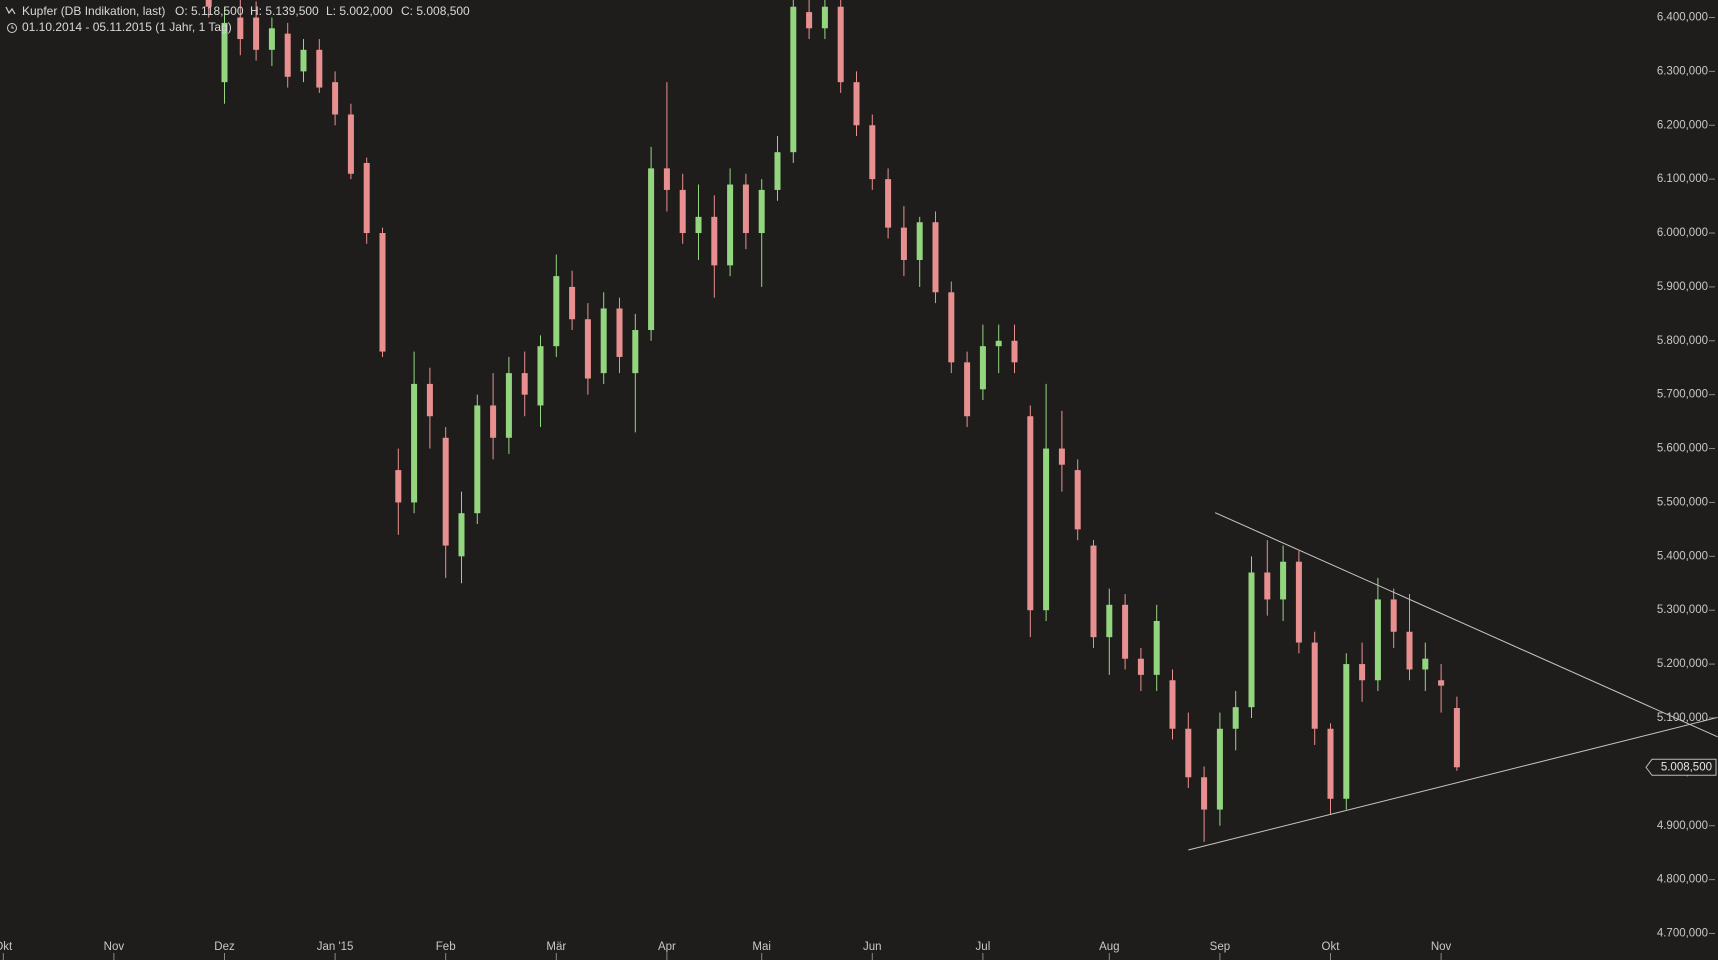  I want to click on x-tick-label: Apr, so click(667, 947).